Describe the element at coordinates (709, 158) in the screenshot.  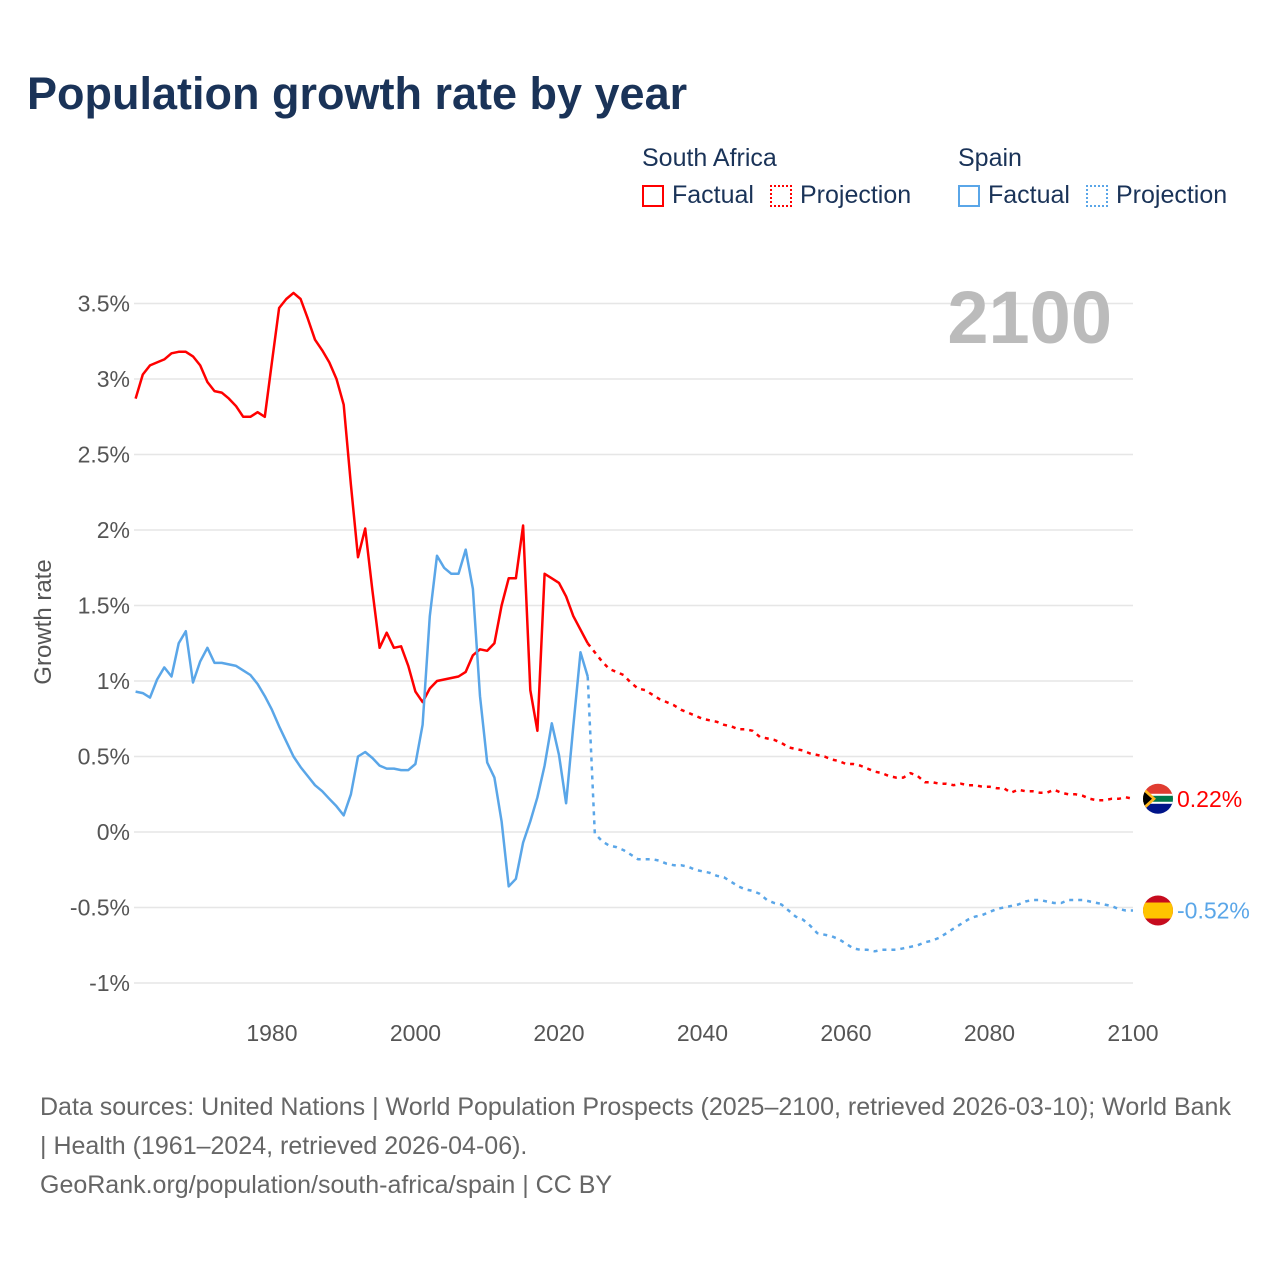
I see `legend-group-name: South Africa` at that location.